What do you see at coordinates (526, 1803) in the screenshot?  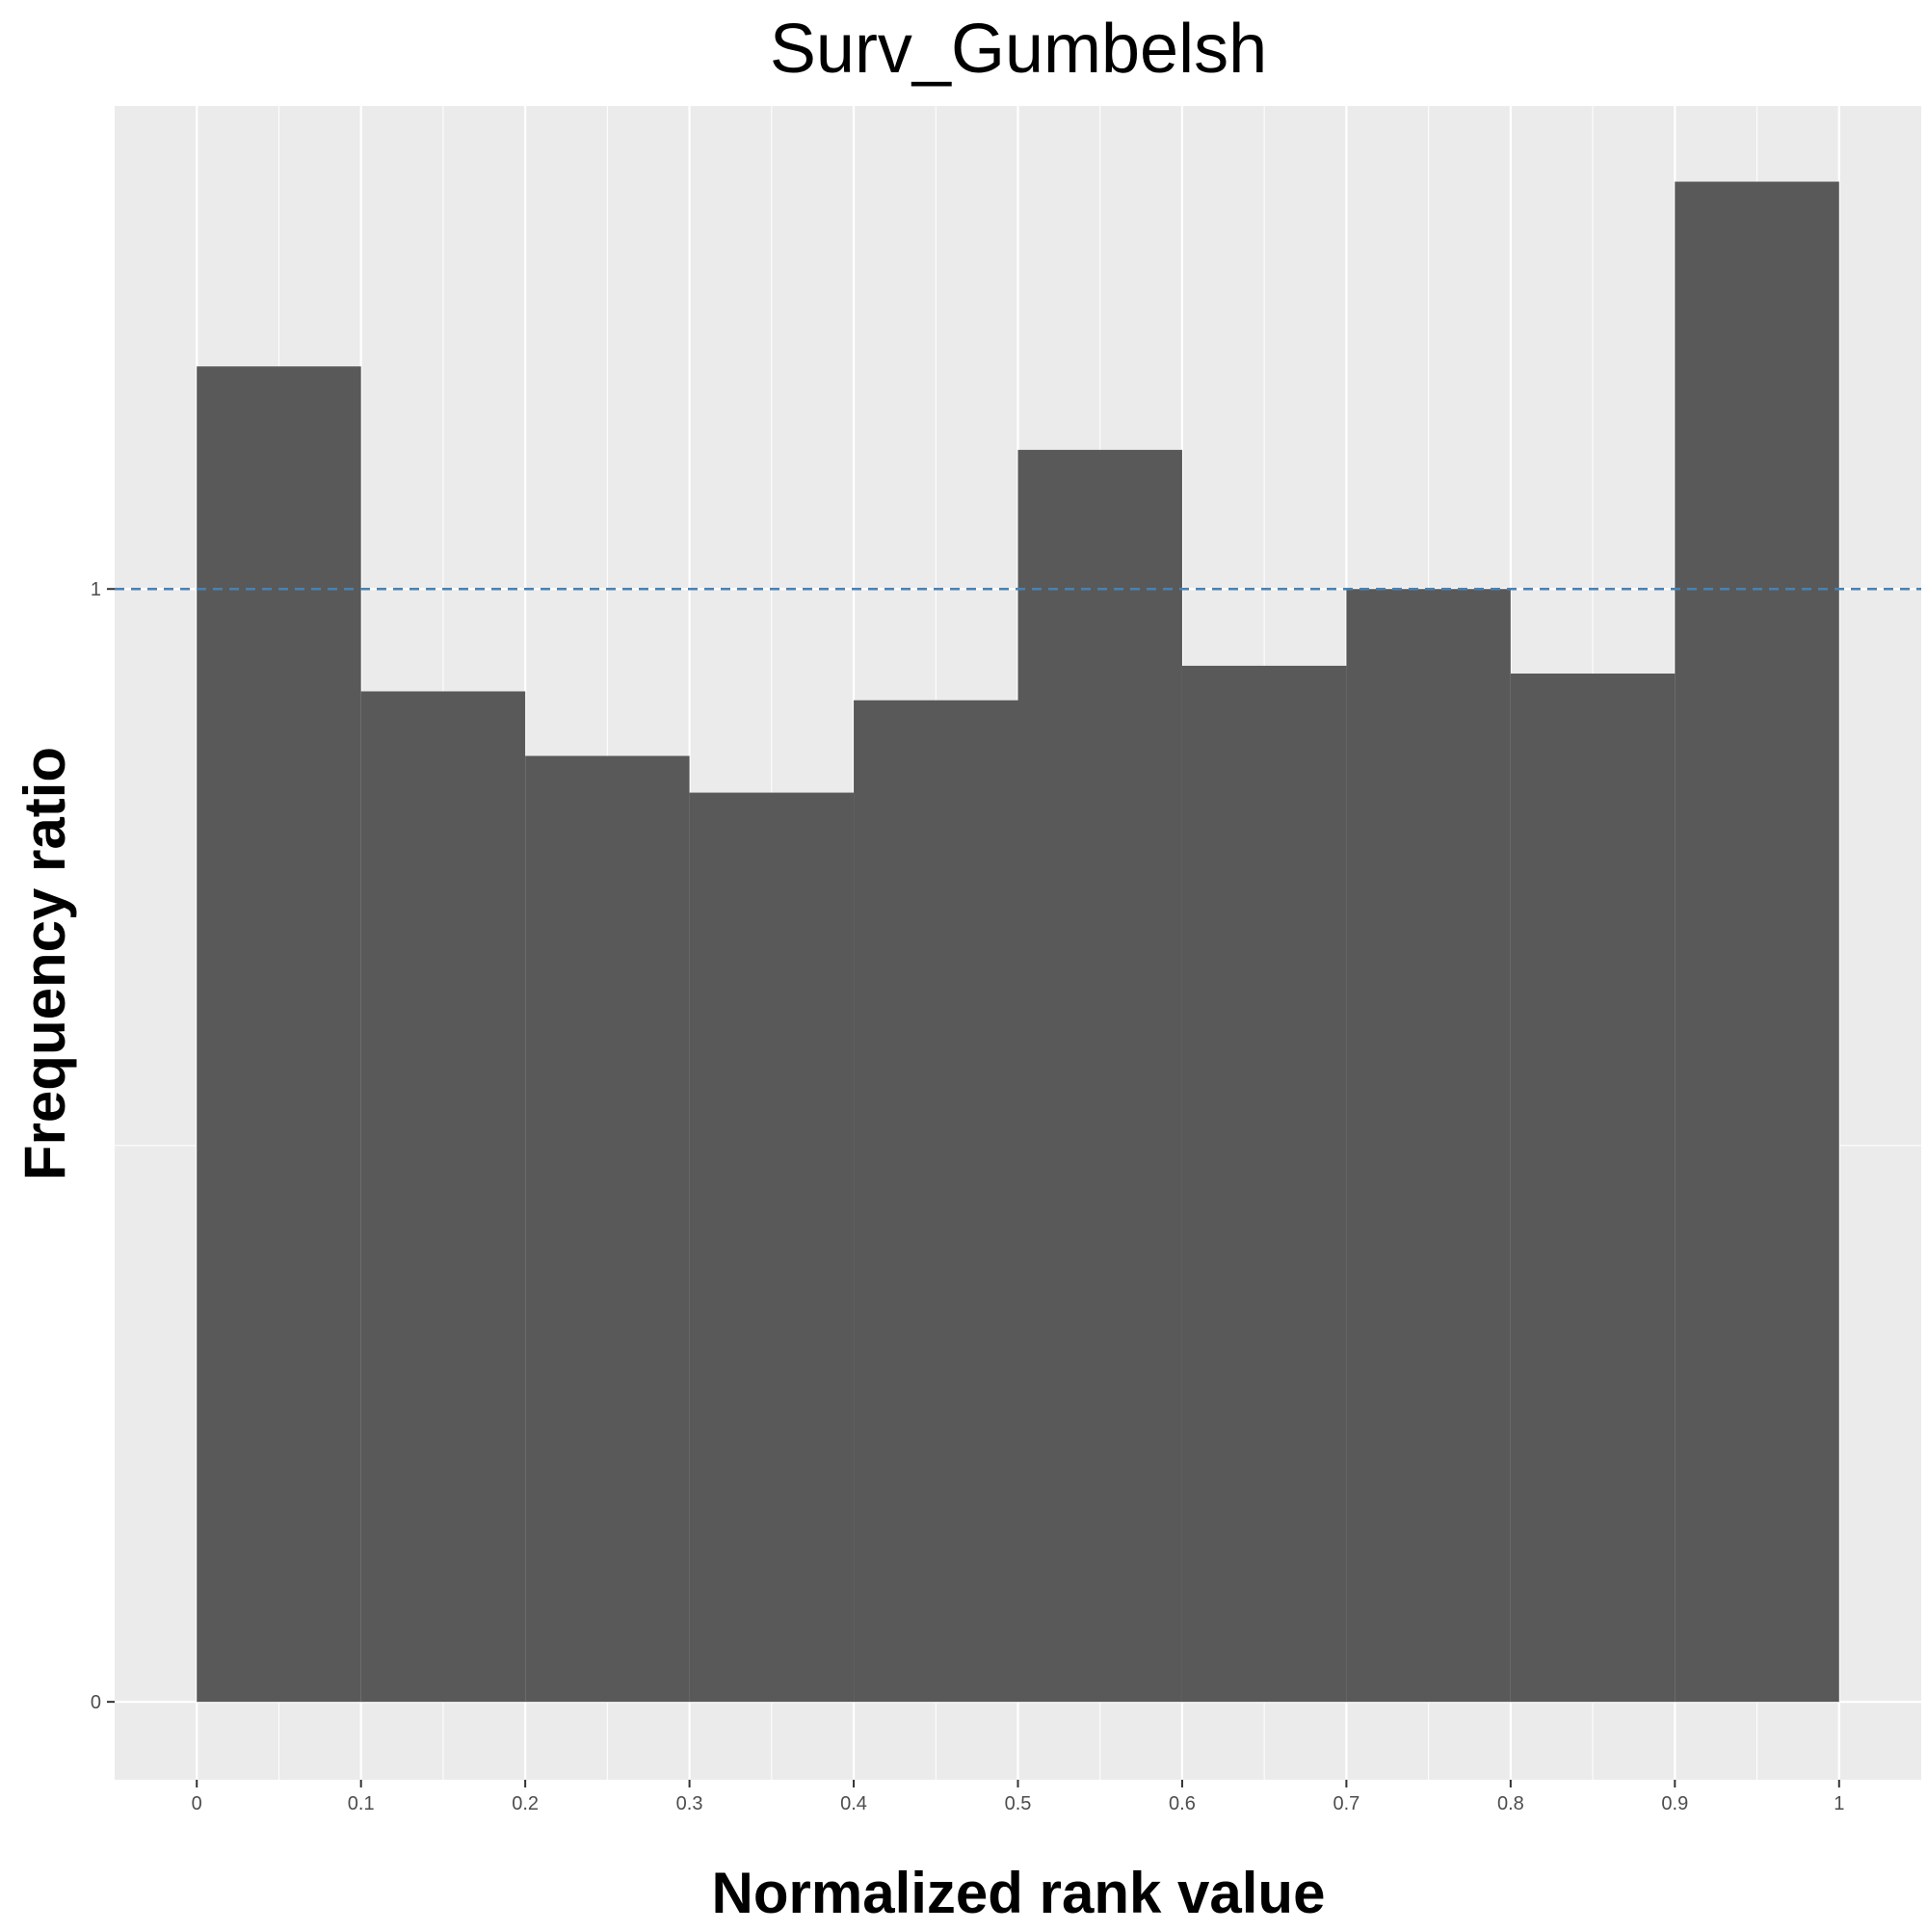 I see `x-tick-label: 0.2` at bounding box center [526, 1803].